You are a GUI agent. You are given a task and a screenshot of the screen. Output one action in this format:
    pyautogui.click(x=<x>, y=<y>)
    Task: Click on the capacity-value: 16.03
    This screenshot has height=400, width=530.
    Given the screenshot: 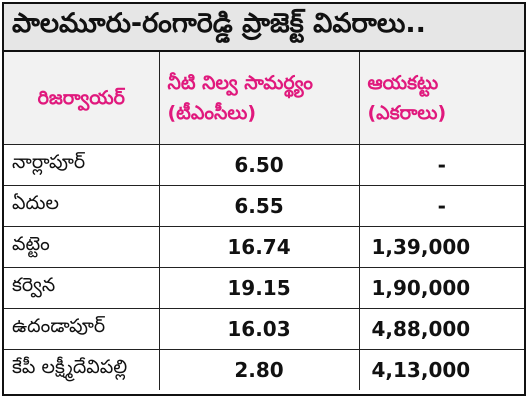 What is the action you would take?
    pyautogui.click(x=259, y=328)
    